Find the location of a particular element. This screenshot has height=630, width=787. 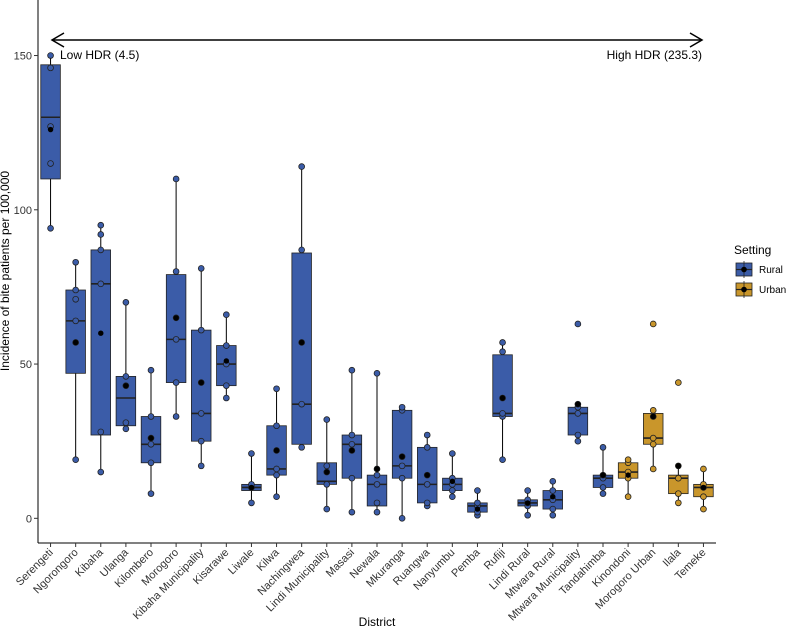

box-ngorongoro is located at coordinates (75, 360).